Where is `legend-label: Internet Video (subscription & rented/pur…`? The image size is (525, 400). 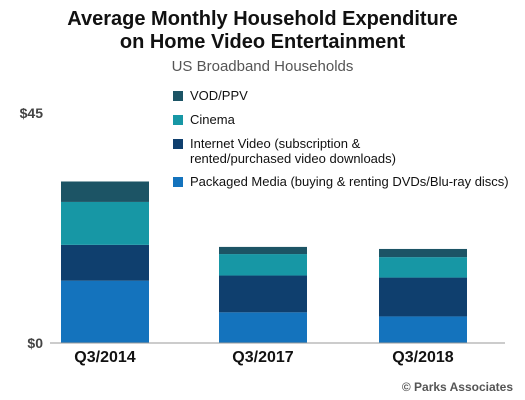
legend-label: Internet Video (subscription & rented/pur… is located at coordinates (293, 151).